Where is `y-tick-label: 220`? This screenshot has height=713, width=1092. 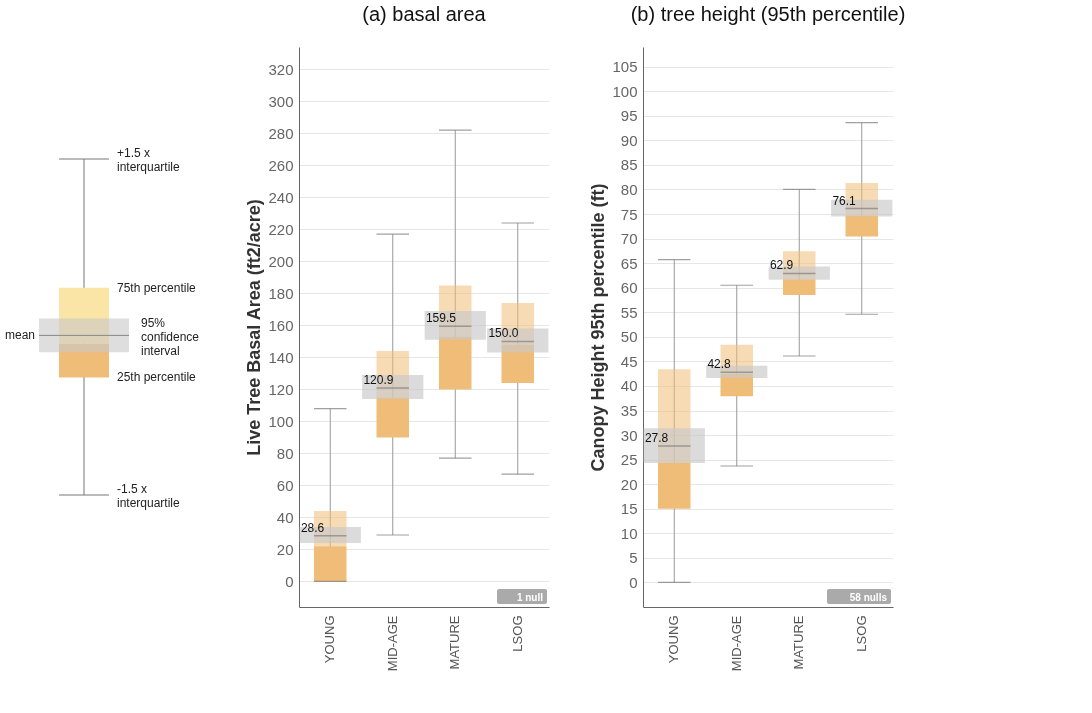 y-tick-label: 220 is located at coordinates (281, 229).